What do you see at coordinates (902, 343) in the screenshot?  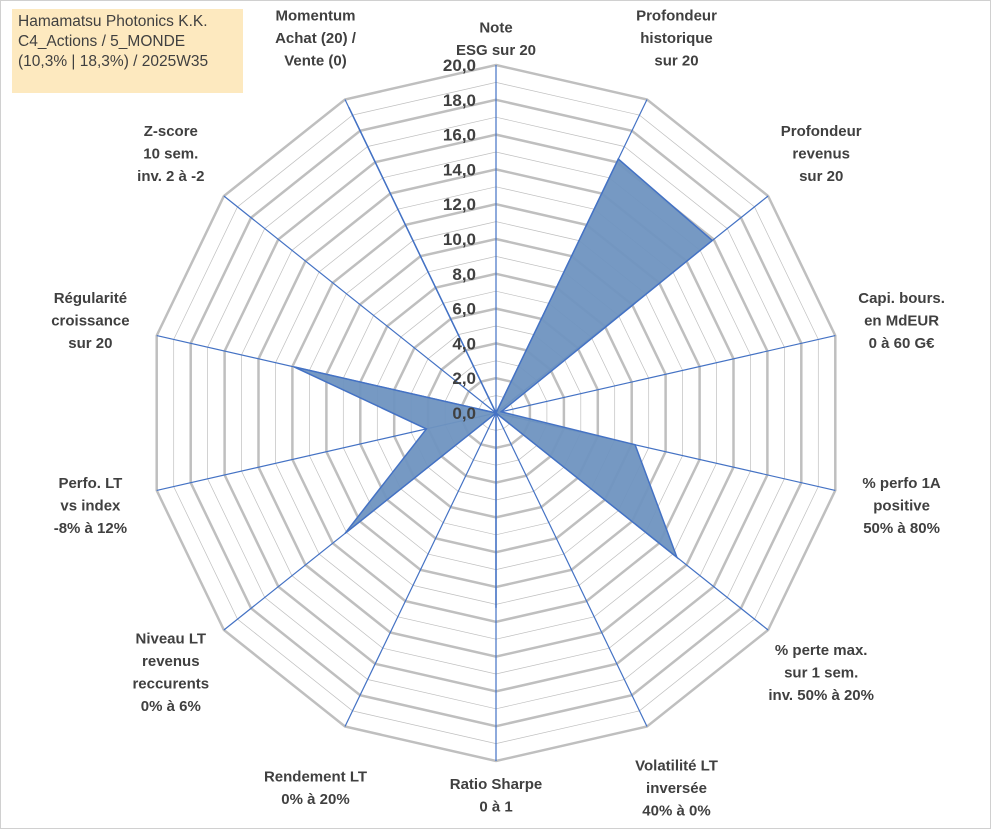 I see `axis-label-line: 0 à 60 G€` at bounding box center [902, 343].